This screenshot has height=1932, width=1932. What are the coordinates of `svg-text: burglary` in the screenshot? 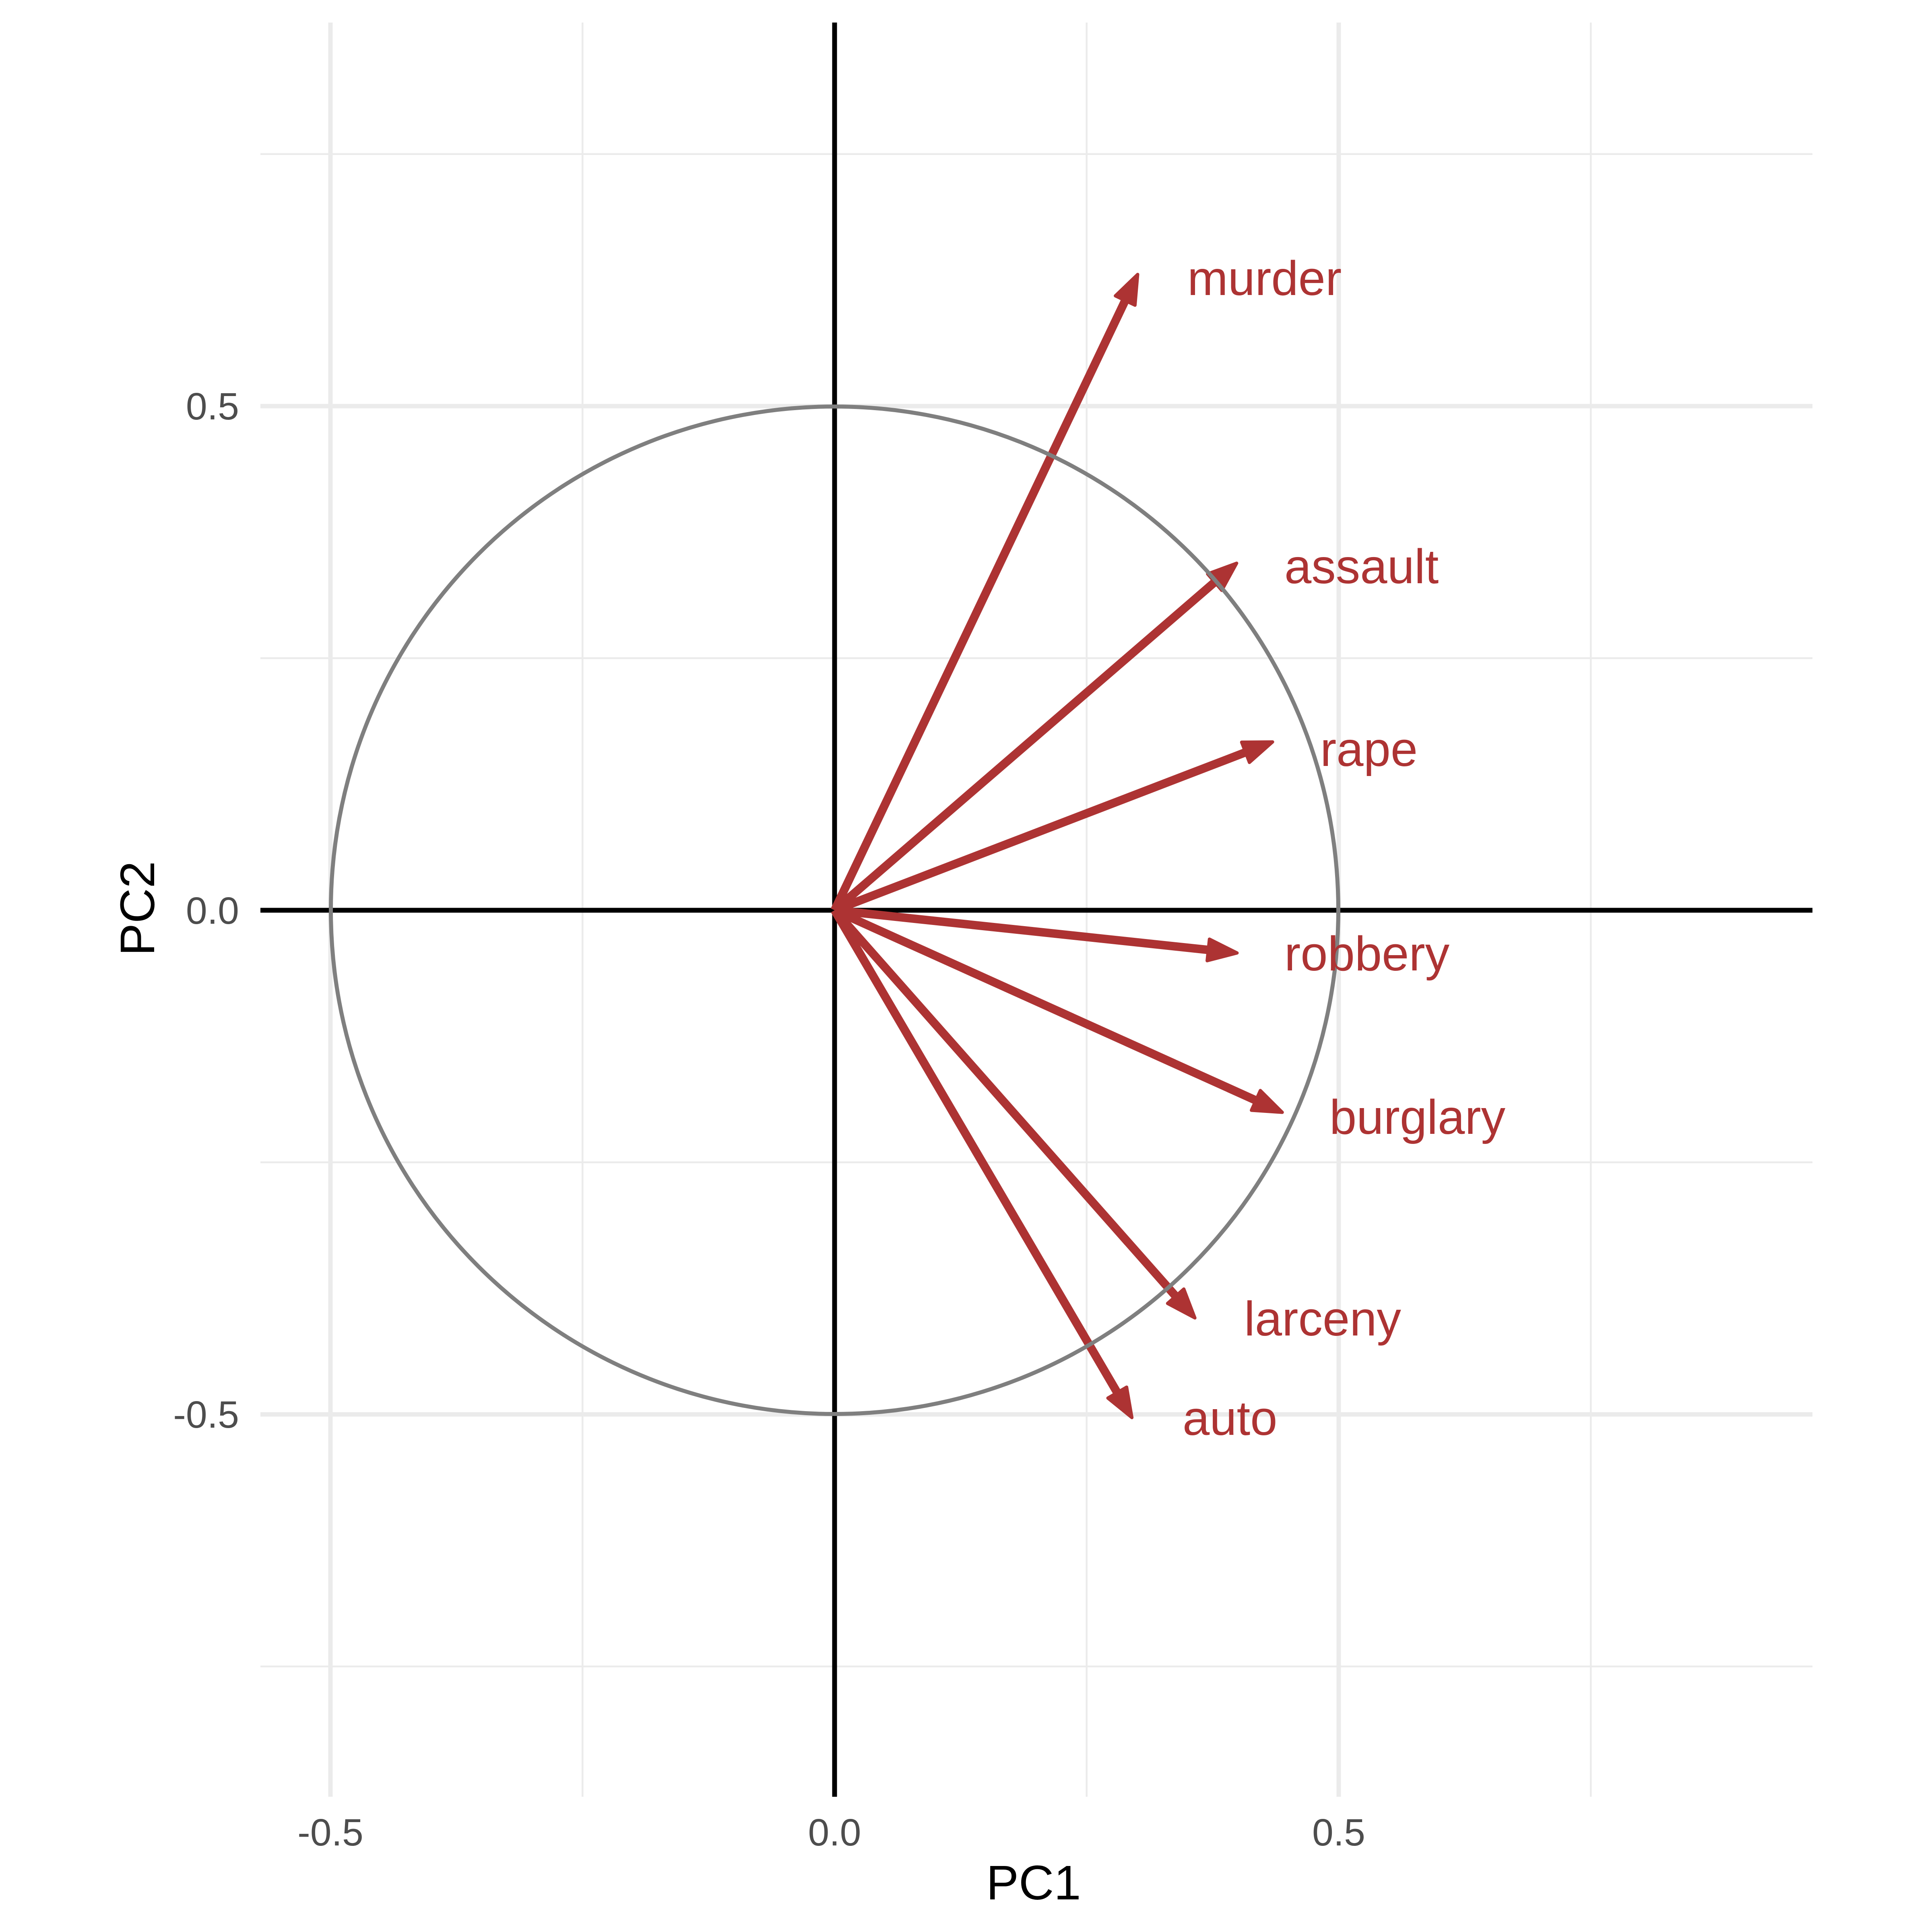 It's located at (1417, 1117).